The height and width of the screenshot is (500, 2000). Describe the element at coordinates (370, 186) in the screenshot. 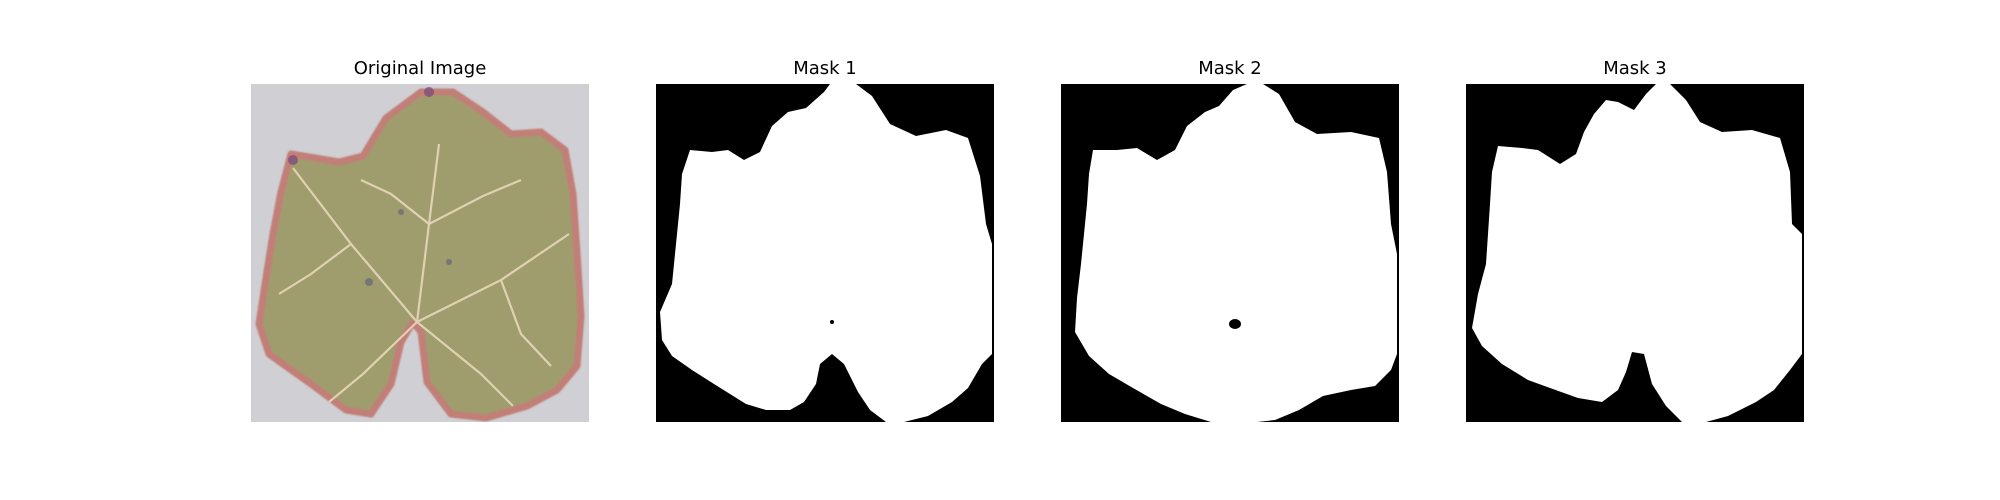

I see `leaf-spots` at that location.